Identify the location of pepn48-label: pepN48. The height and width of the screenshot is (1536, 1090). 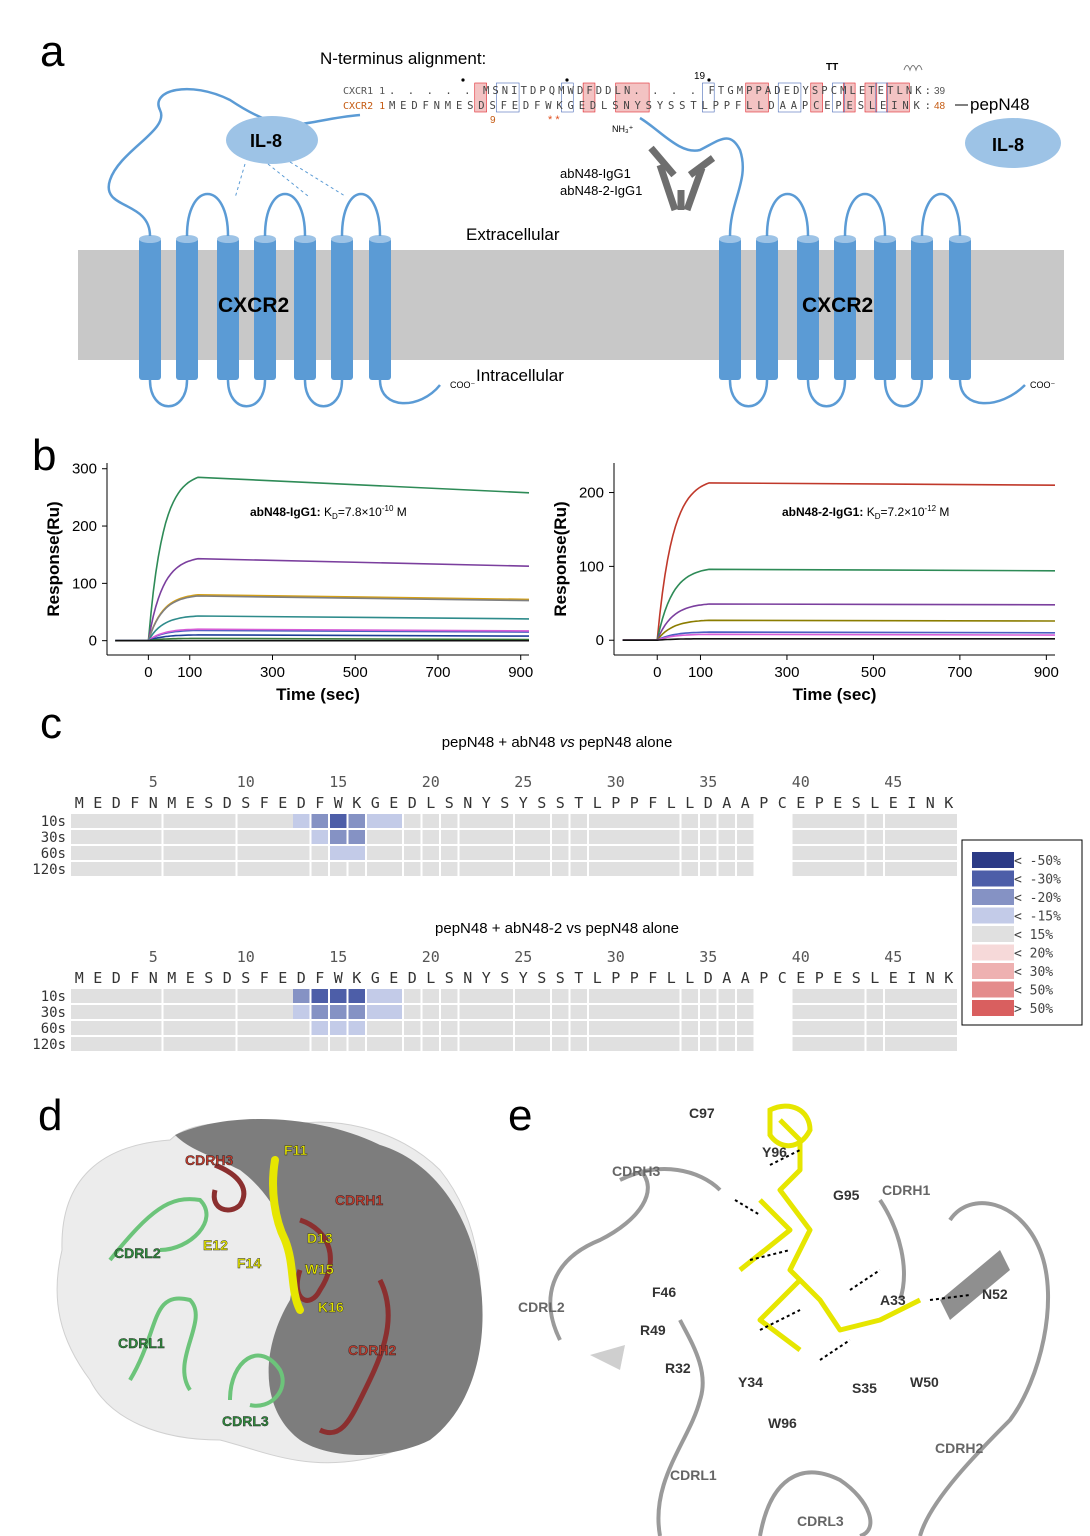
(1000, 104).